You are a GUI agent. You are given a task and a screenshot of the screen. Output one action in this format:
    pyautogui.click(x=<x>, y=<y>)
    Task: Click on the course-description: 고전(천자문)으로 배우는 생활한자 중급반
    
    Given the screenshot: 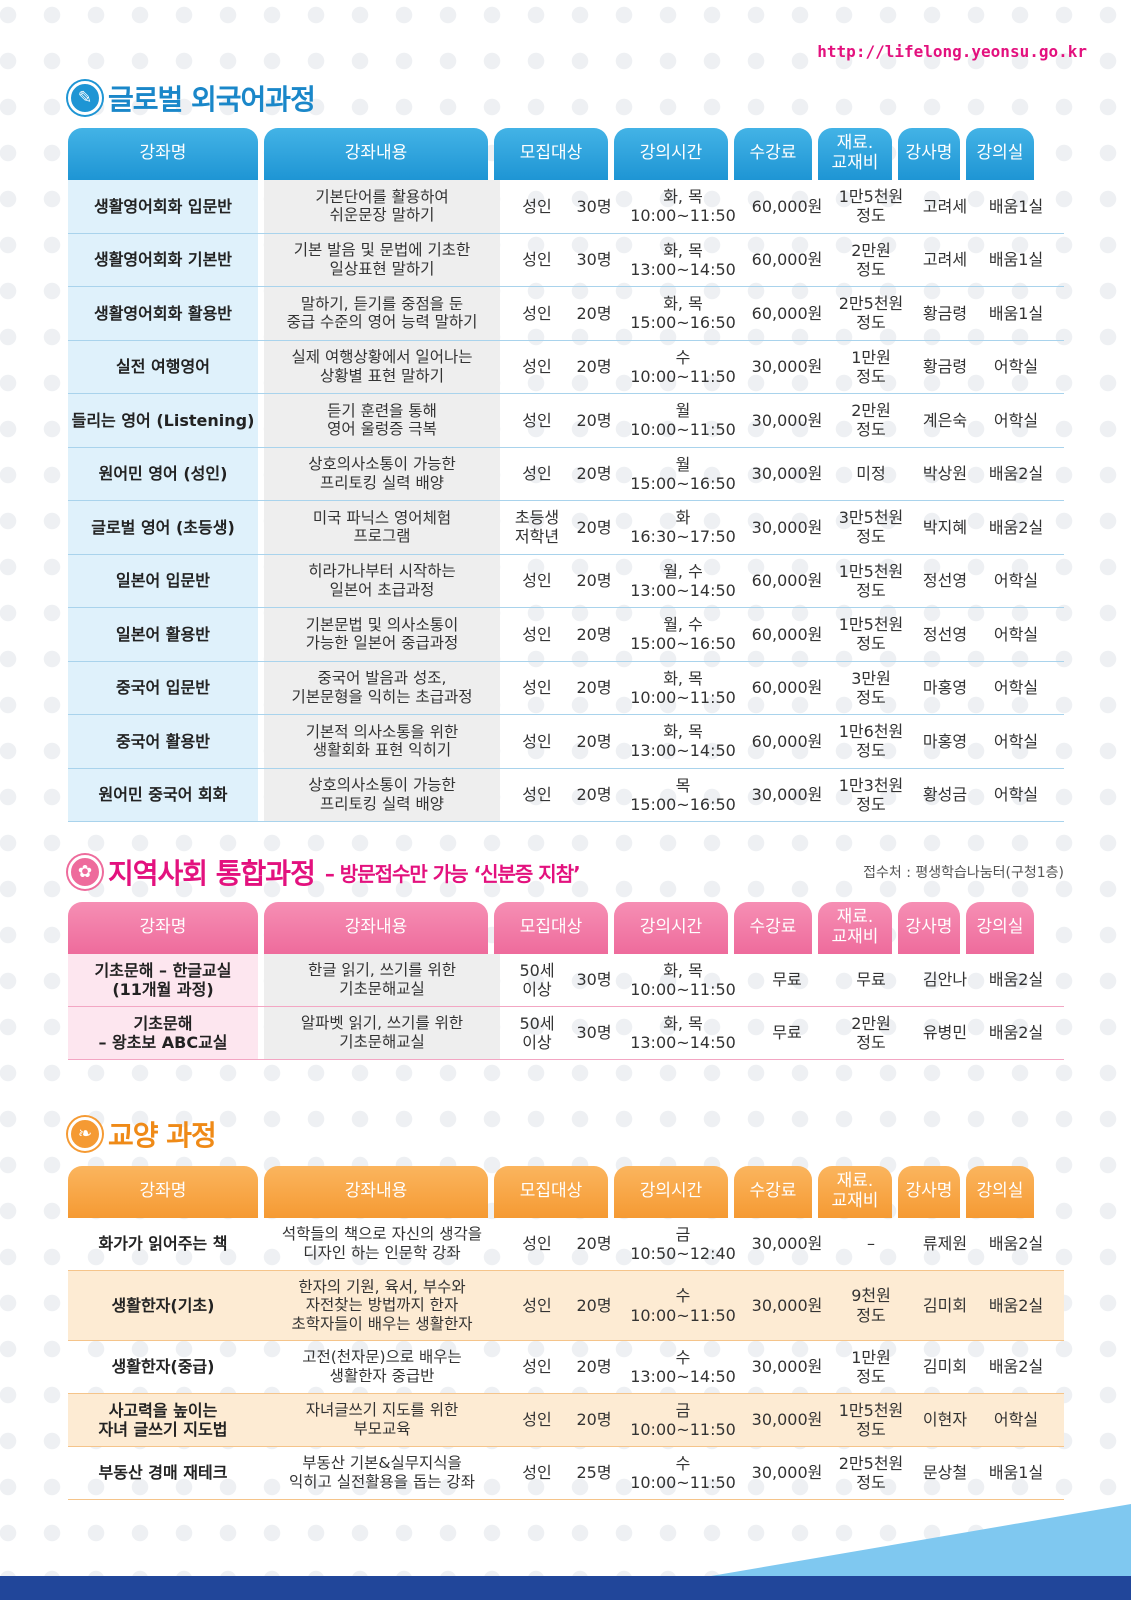 What is the action you would take?
    pyautogui.click(x=382, y=1366)
    